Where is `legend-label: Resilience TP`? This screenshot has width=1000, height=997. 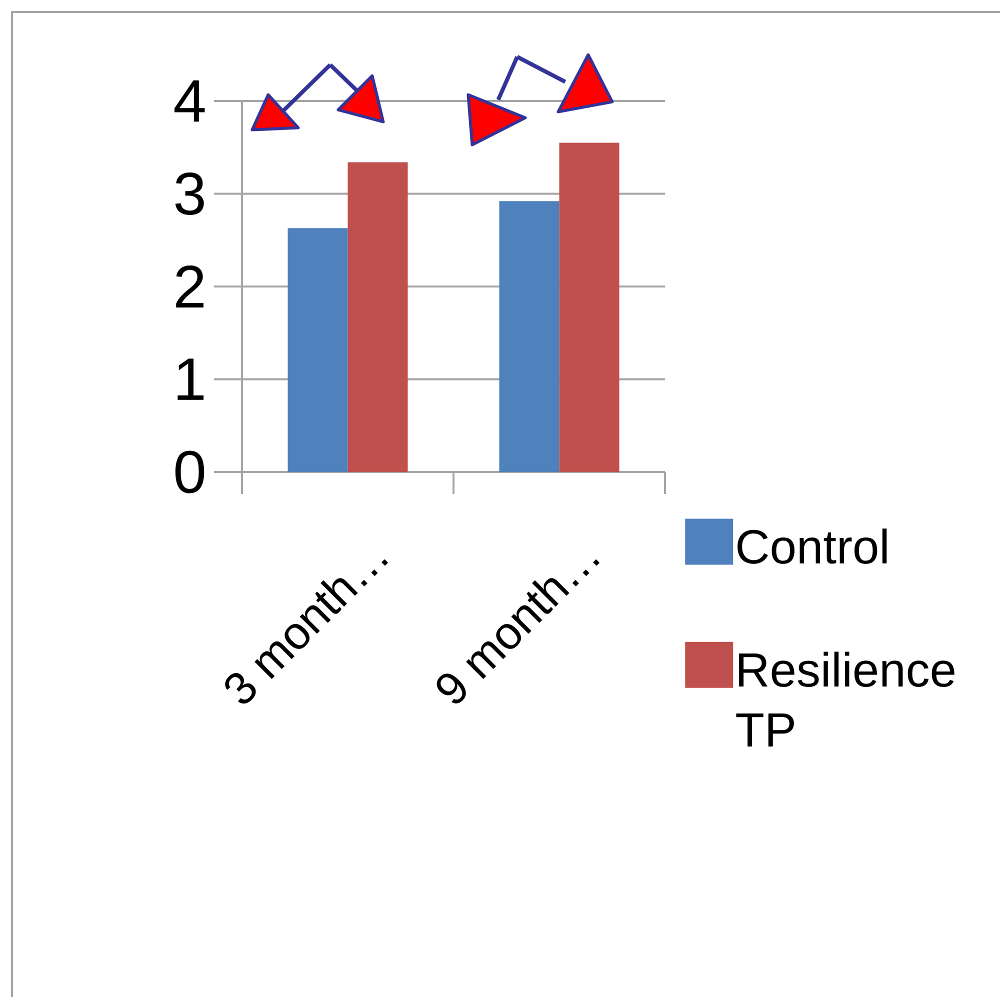
legend-label: Resilience TP is located at coordinates (845, 699).